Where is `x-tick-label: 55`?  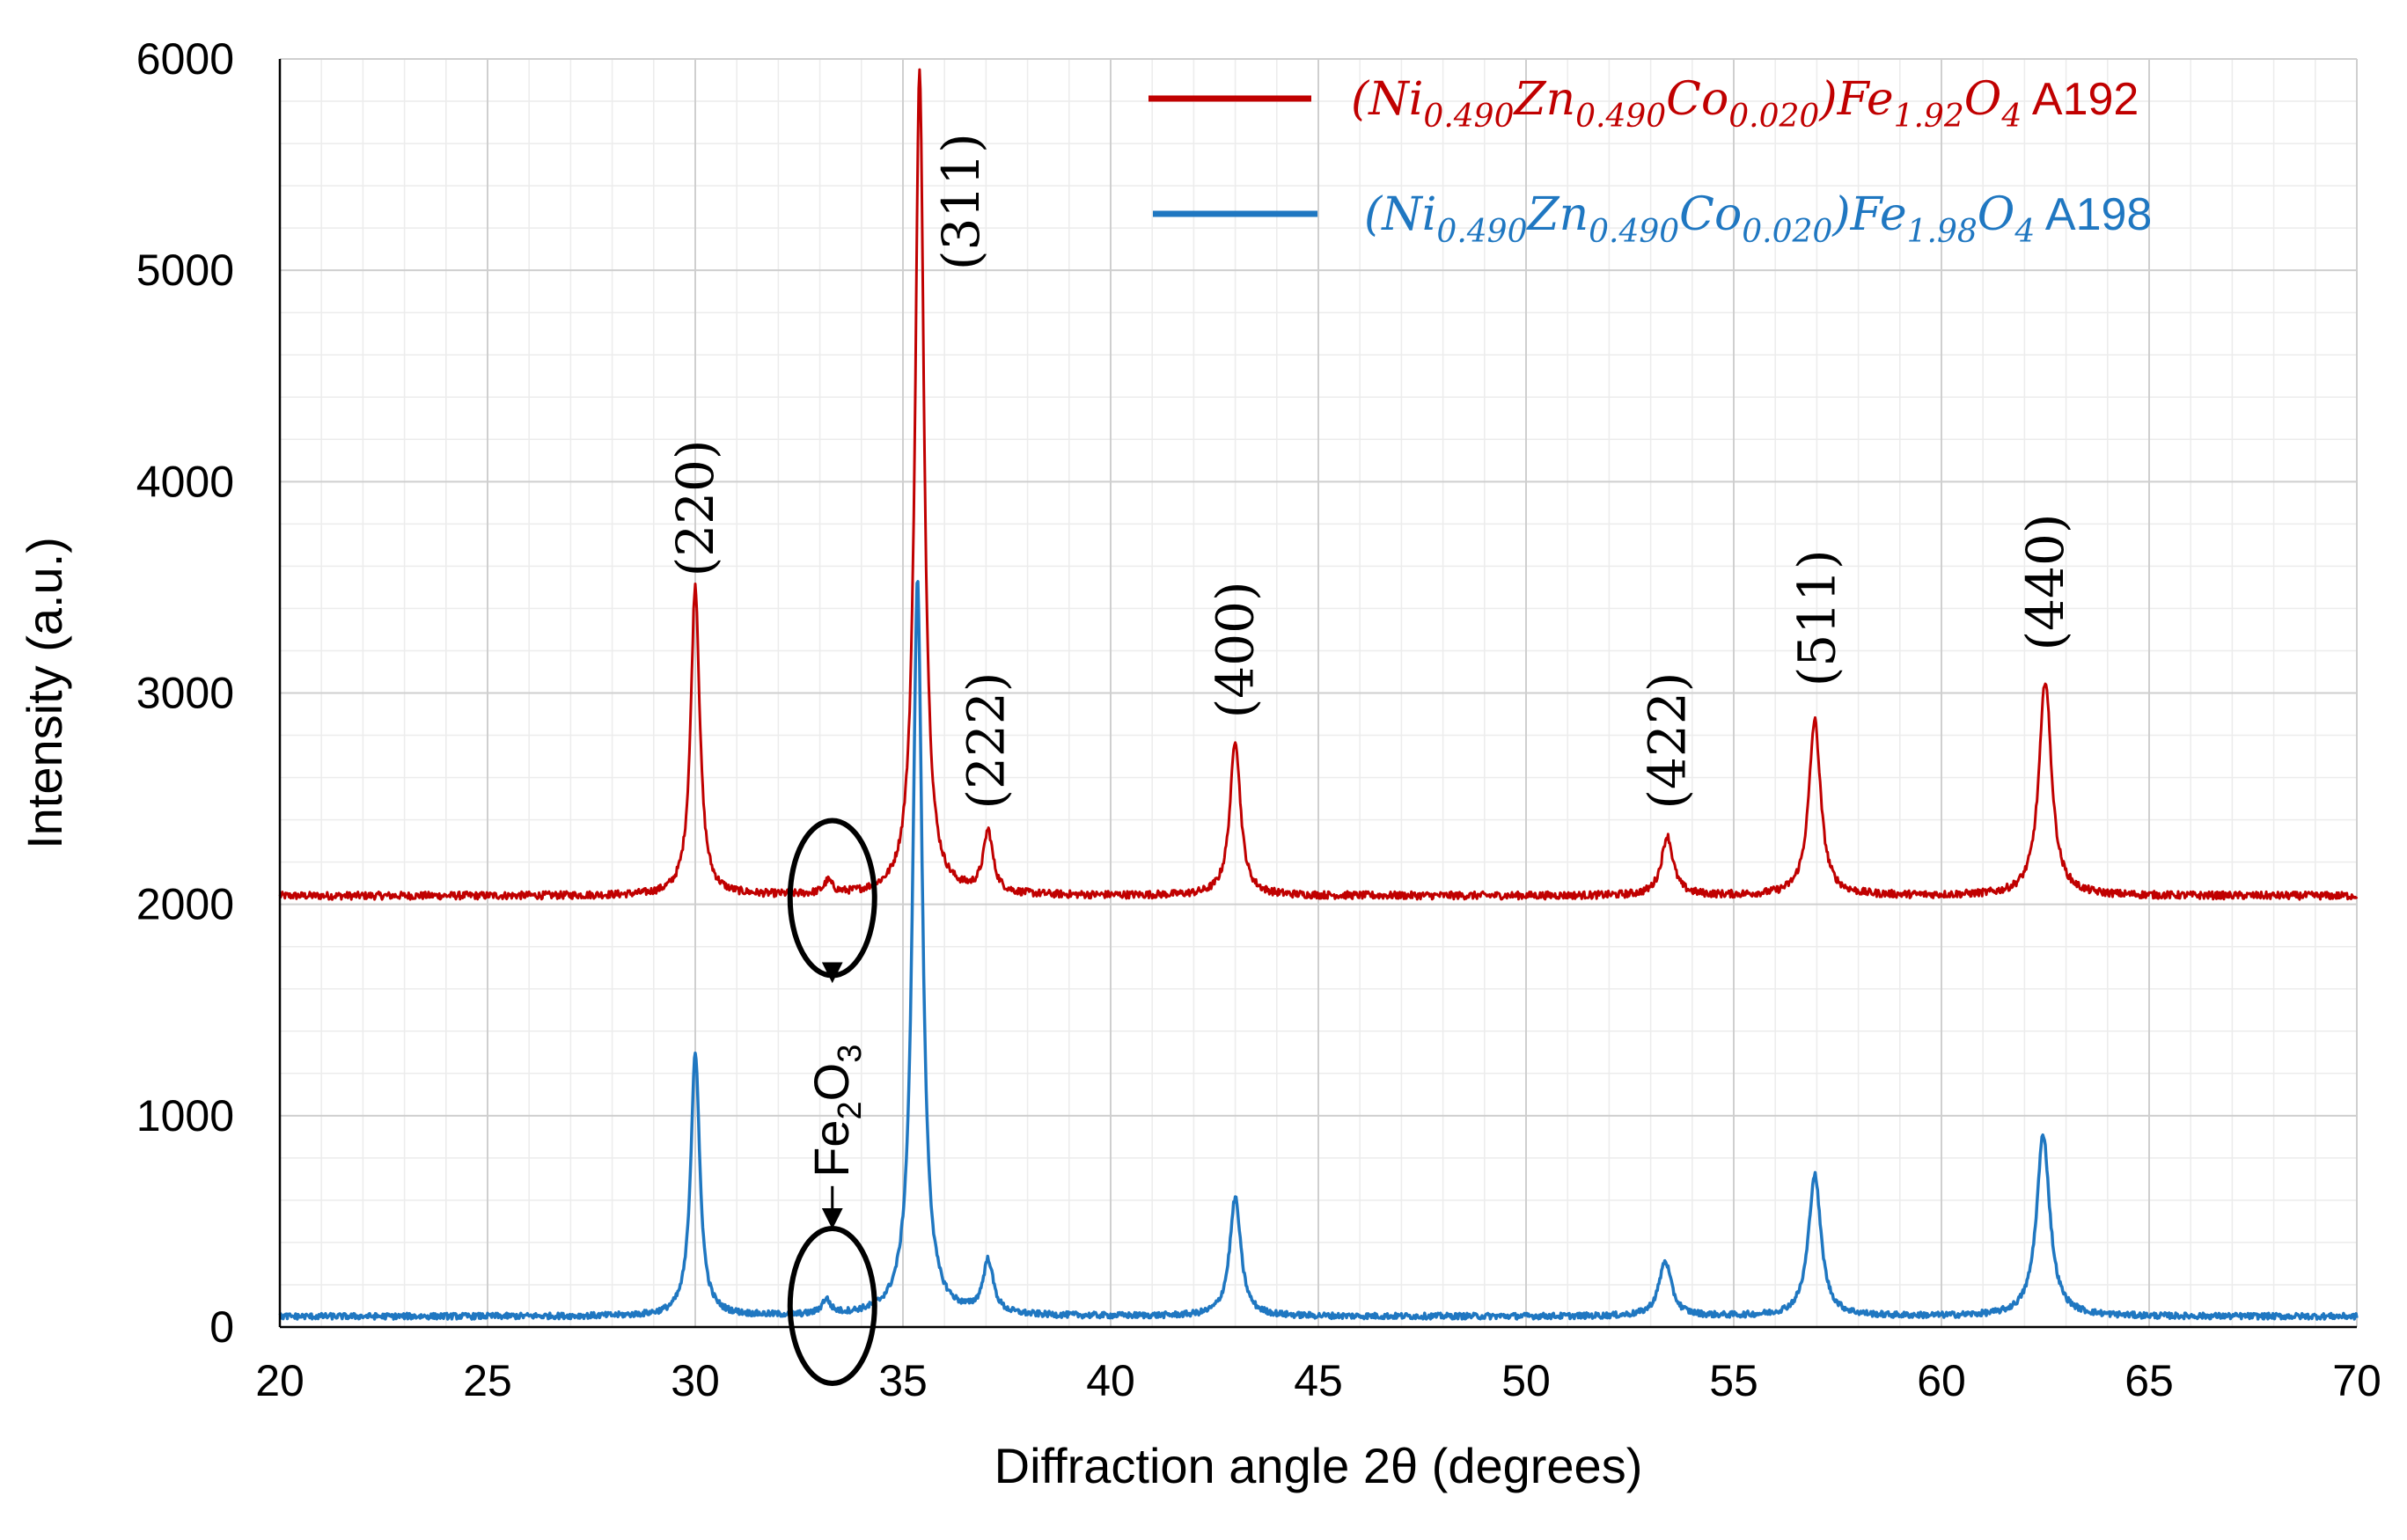
x-tick-label: 55 is located at coordinates (1733, 1381).